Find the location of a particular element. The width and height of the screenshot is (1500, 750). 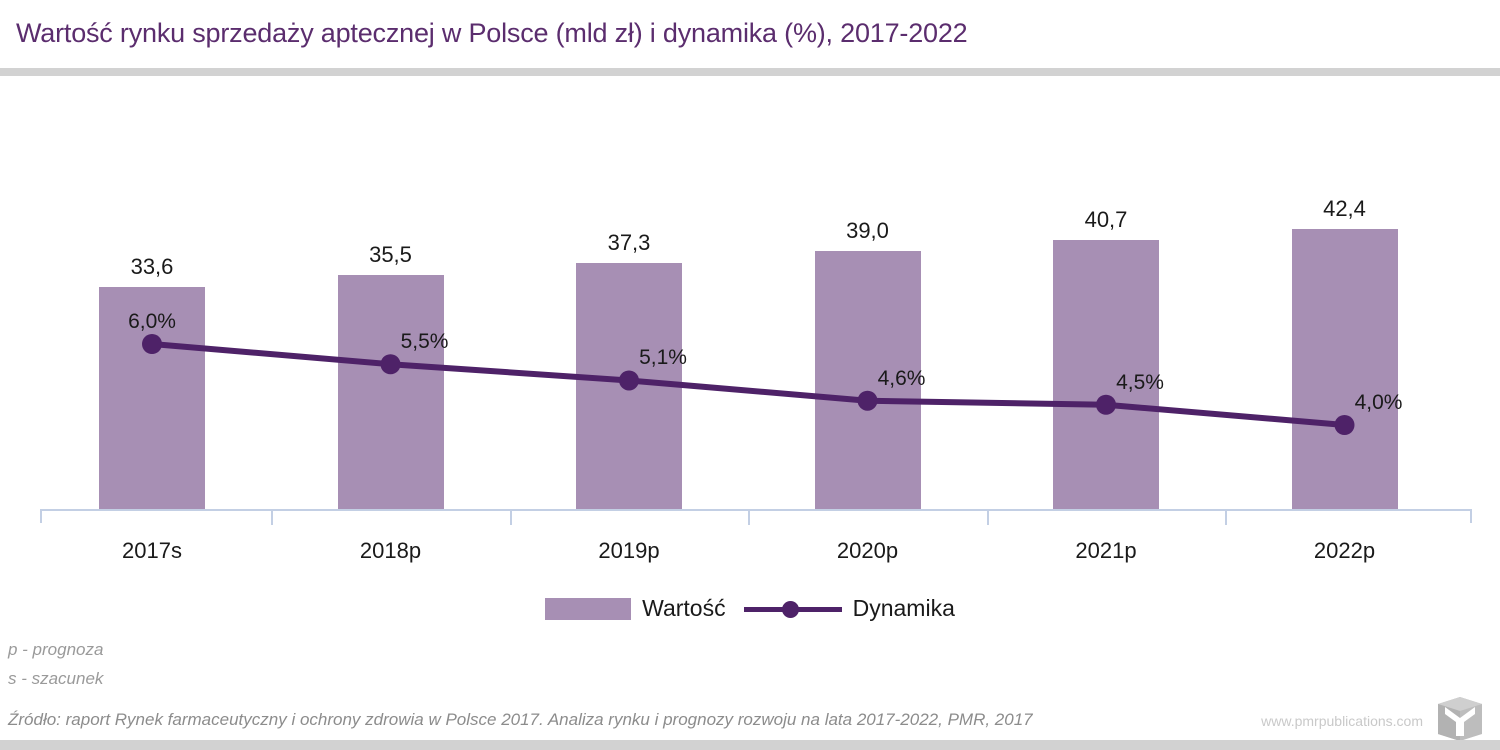

line-value-label-2022p: 4,0% is located at coordinates (1378, 402).